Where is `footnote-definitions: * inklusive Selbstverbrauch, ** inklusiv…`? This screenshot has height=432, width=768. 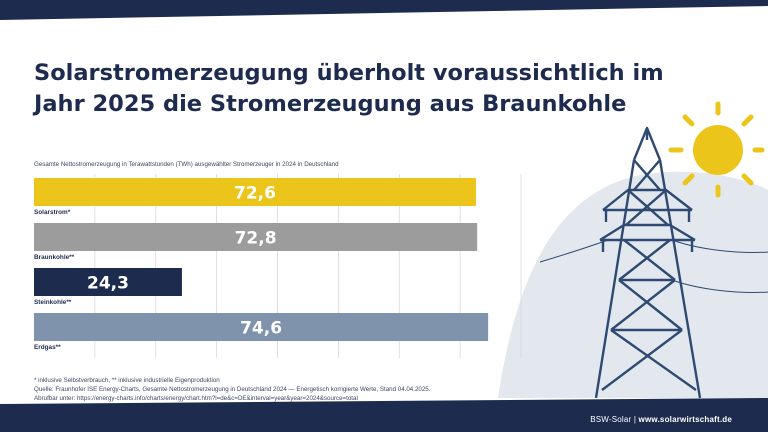
footnote-definitions: * inklusive Selbstverbrauch, ** inklusiv… is located at coordinates (127, 380).